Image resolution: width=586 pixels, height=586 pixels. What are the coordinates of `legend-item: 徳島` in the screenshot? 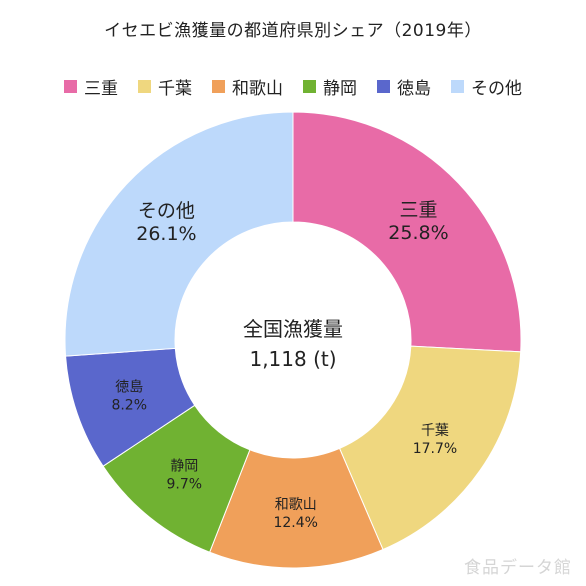 It's located at (404, 86).